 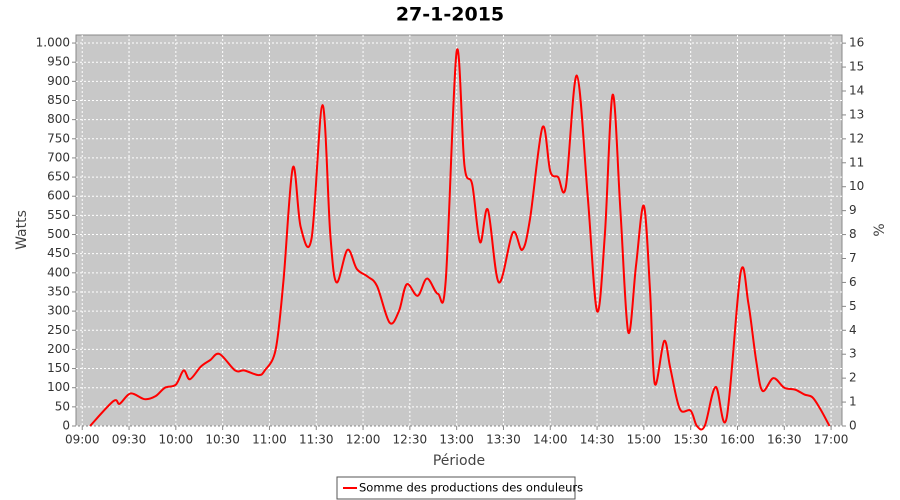 I want to click on x-tick-label: 17:00, so click(x=831, y=440).